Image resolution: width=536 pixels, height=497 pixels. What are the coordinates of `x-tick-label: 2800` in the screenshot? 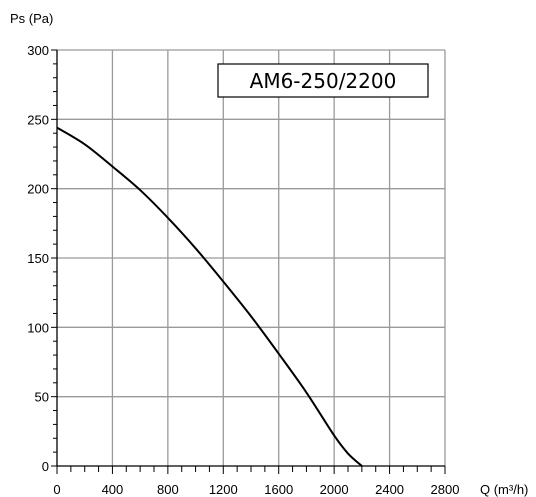 It's located at (445, 489).